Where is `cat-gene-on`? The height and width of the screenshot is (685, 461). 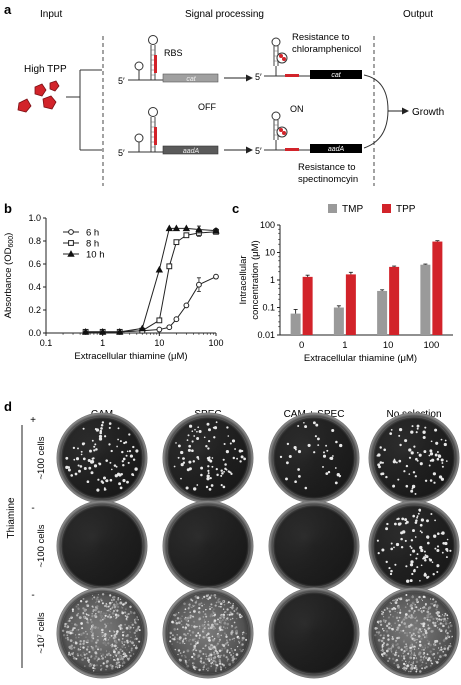
cat-gene-on is located at coordinates (336, 74).